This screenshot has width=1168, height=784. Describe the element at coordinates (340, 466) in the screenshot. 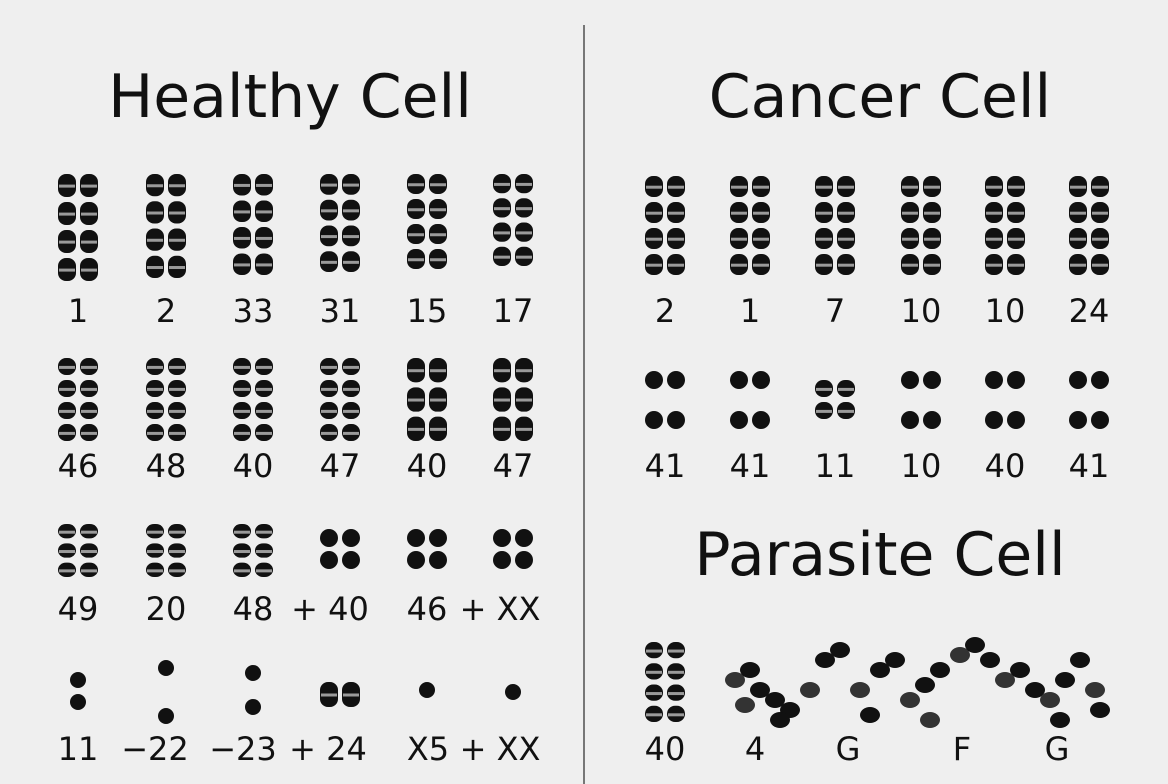

I see `chromosome-label: 47` at that location.